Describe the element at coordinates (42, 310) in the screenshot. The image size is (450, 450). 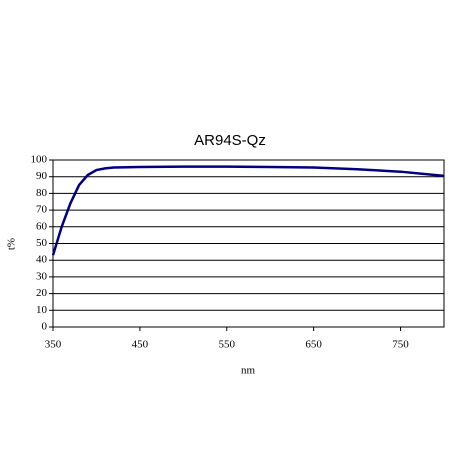
I see `y-tick-label: 10` at that location.